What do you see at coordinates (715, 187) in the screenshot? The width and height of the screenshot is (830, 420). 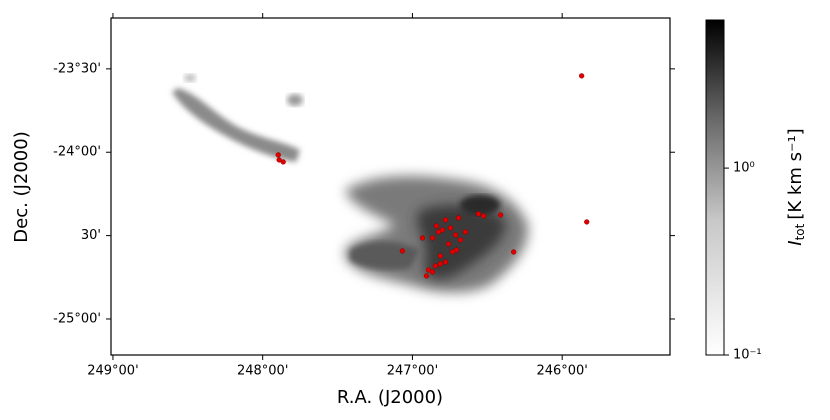 I see `colorbar` at bounding box center [715, 187].